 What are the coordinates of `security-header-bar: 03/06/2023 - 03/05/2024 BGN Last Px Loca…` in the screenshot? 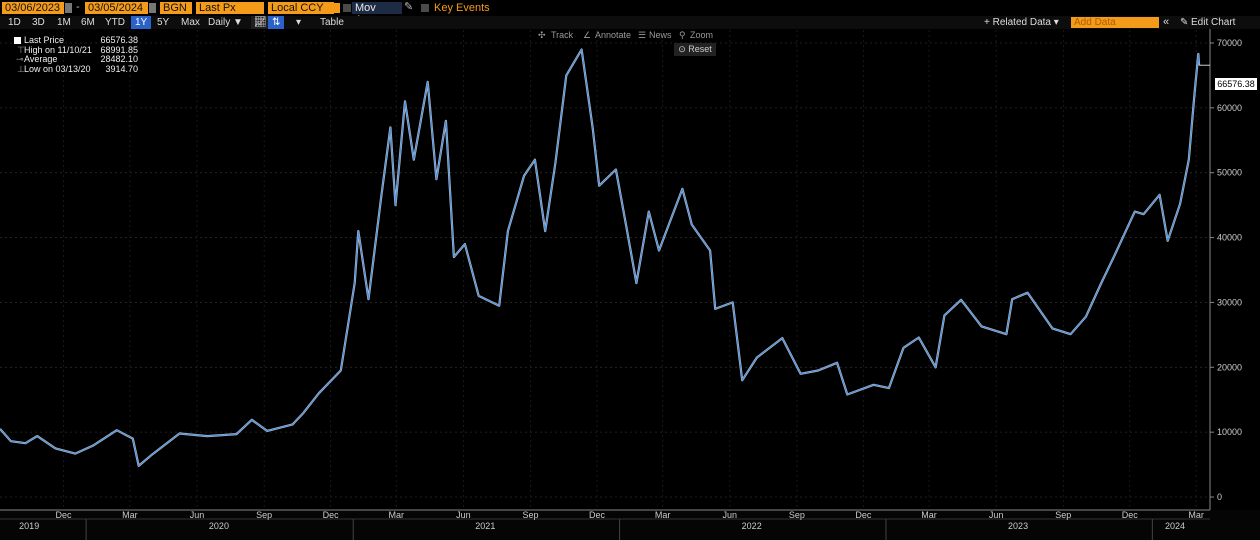 It's located at (630, 13).